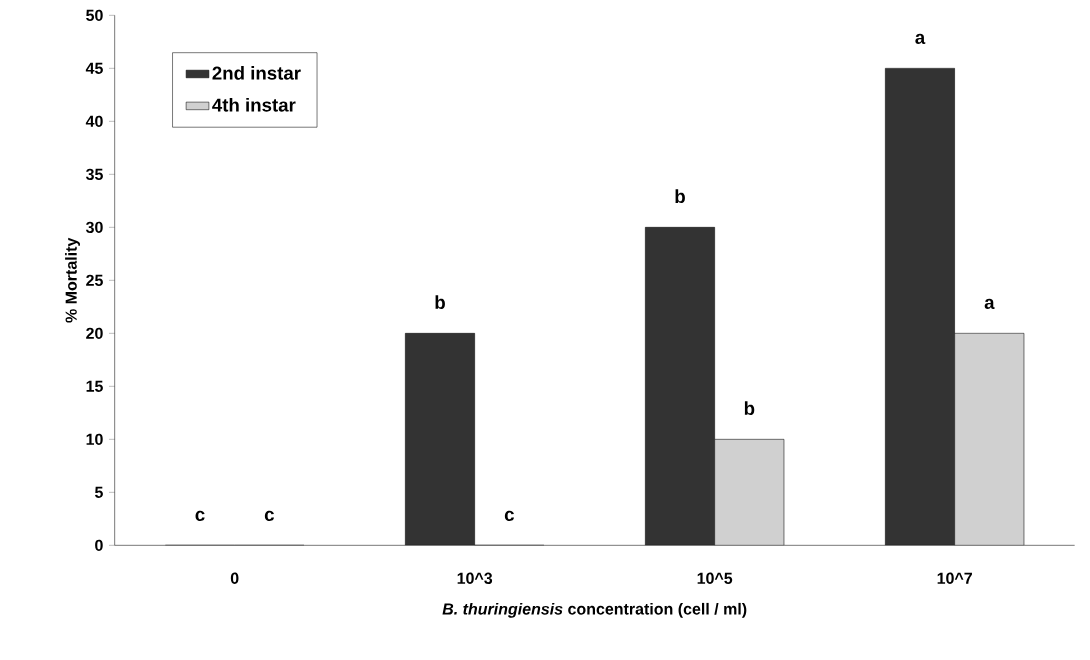 The width and height of the screenshot is (1090, 660). What do you see at coordinates (94, 280) in the screenshot?
I see `y-tick-label: 25` at bounding box center [94, 280].